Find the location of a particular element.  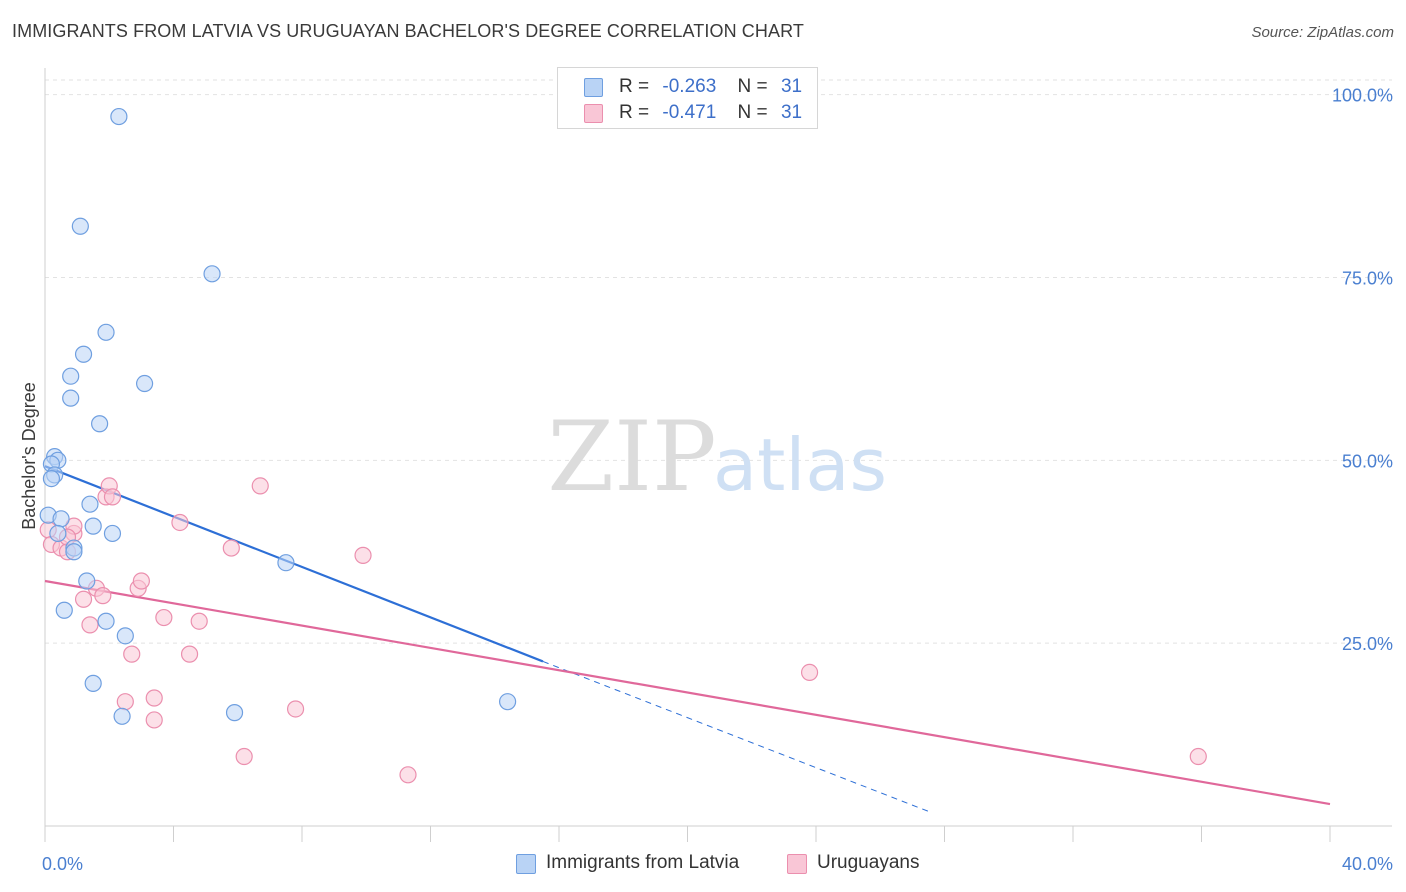

bottom-legend-swatch-pink is located at coordinates (797, 864).